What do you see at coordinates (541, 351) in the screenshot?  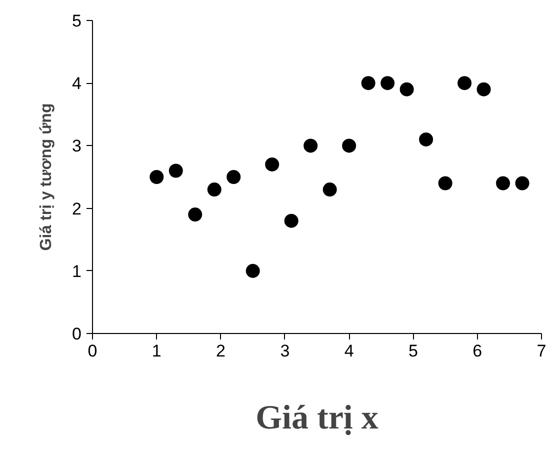 I see `x-tick-label: 7` at bounding box center [541, 351].